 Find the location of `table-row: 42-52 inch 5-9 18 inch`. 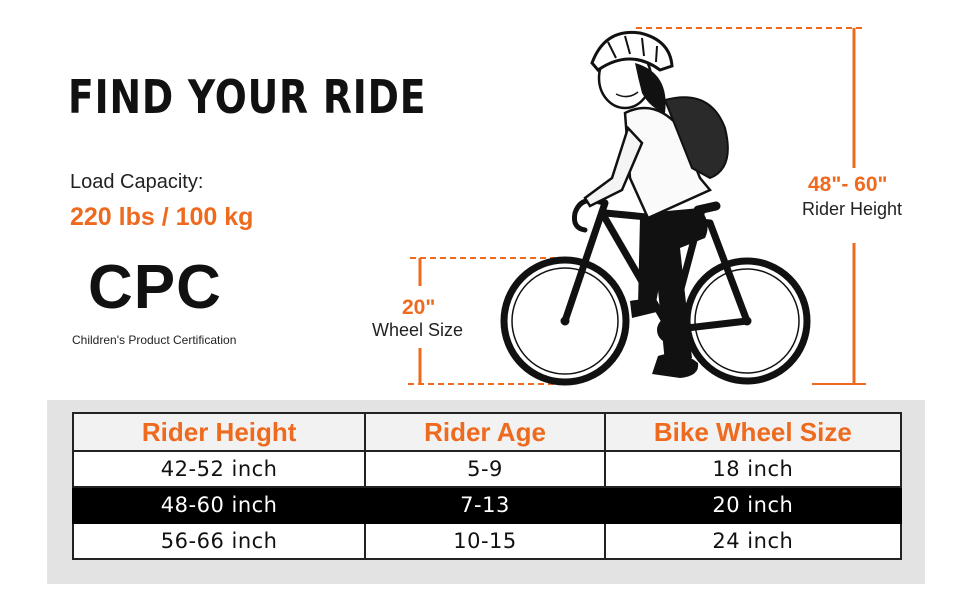

table-row: 42-52 inch 5-9 18 inch is located at coordinates (487, 469).